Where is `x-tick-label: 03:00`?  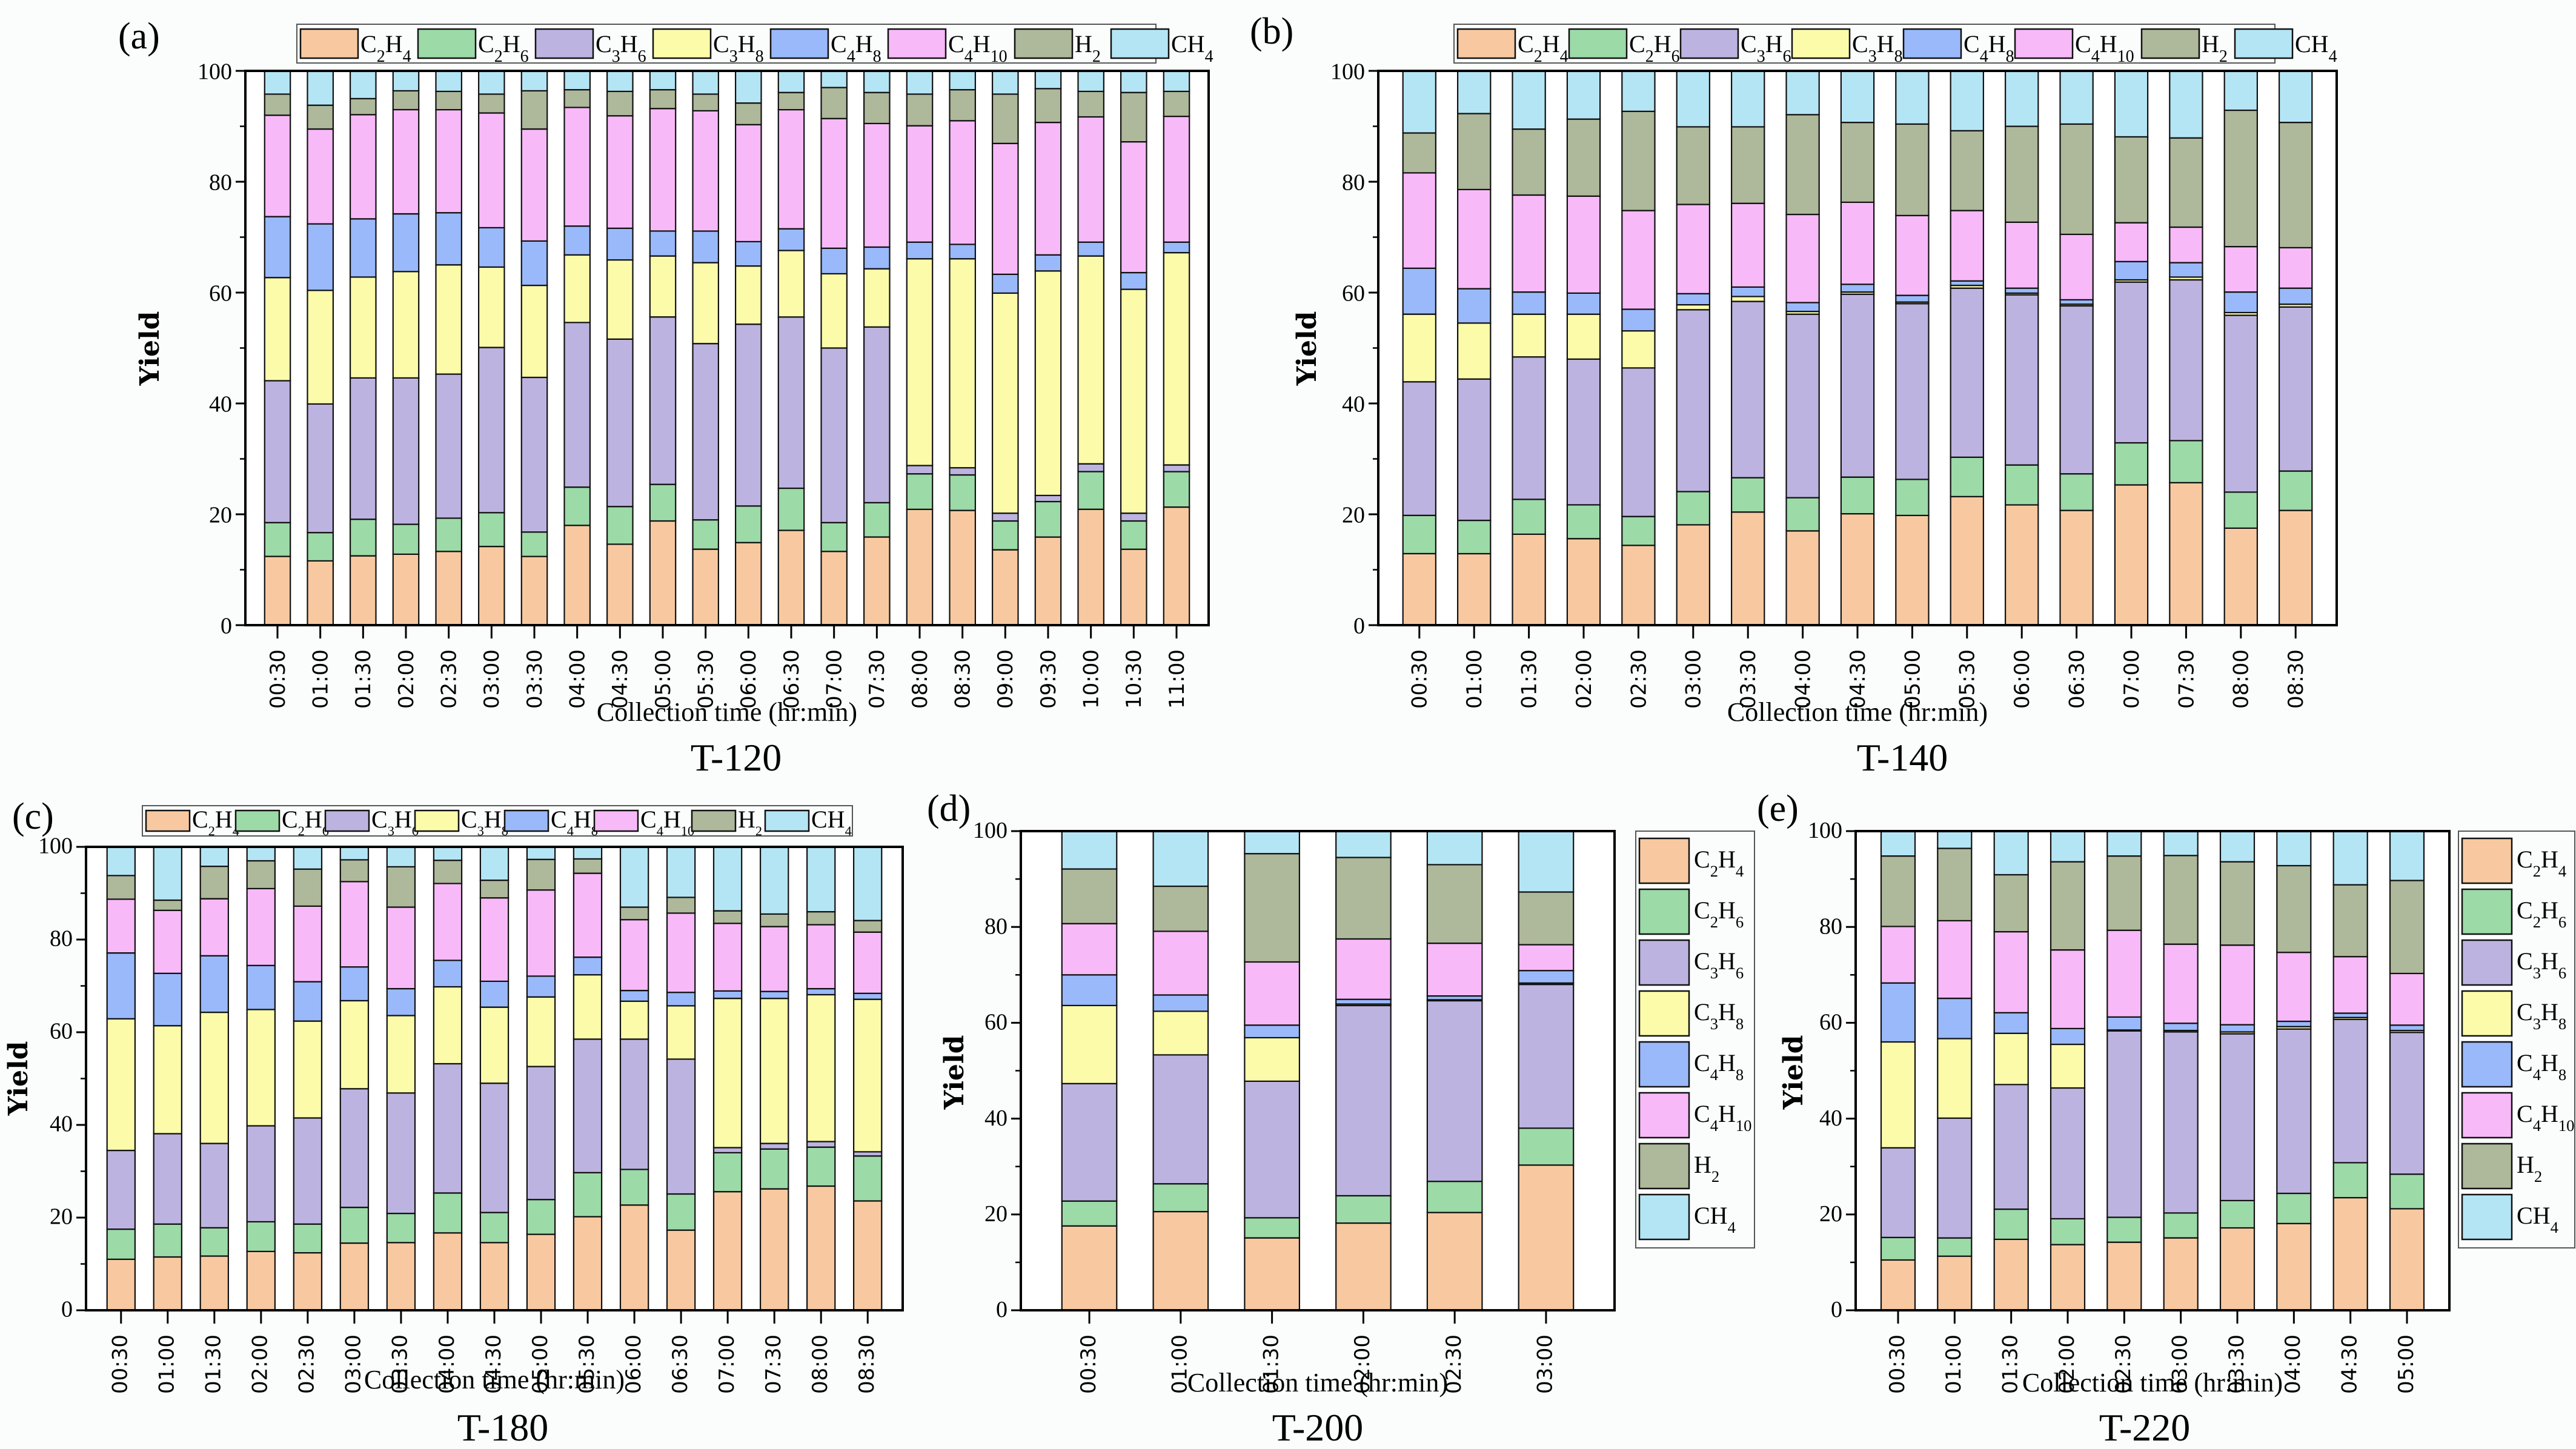
x-tick-label: 03:00 is located at coordinates (1694, 679).